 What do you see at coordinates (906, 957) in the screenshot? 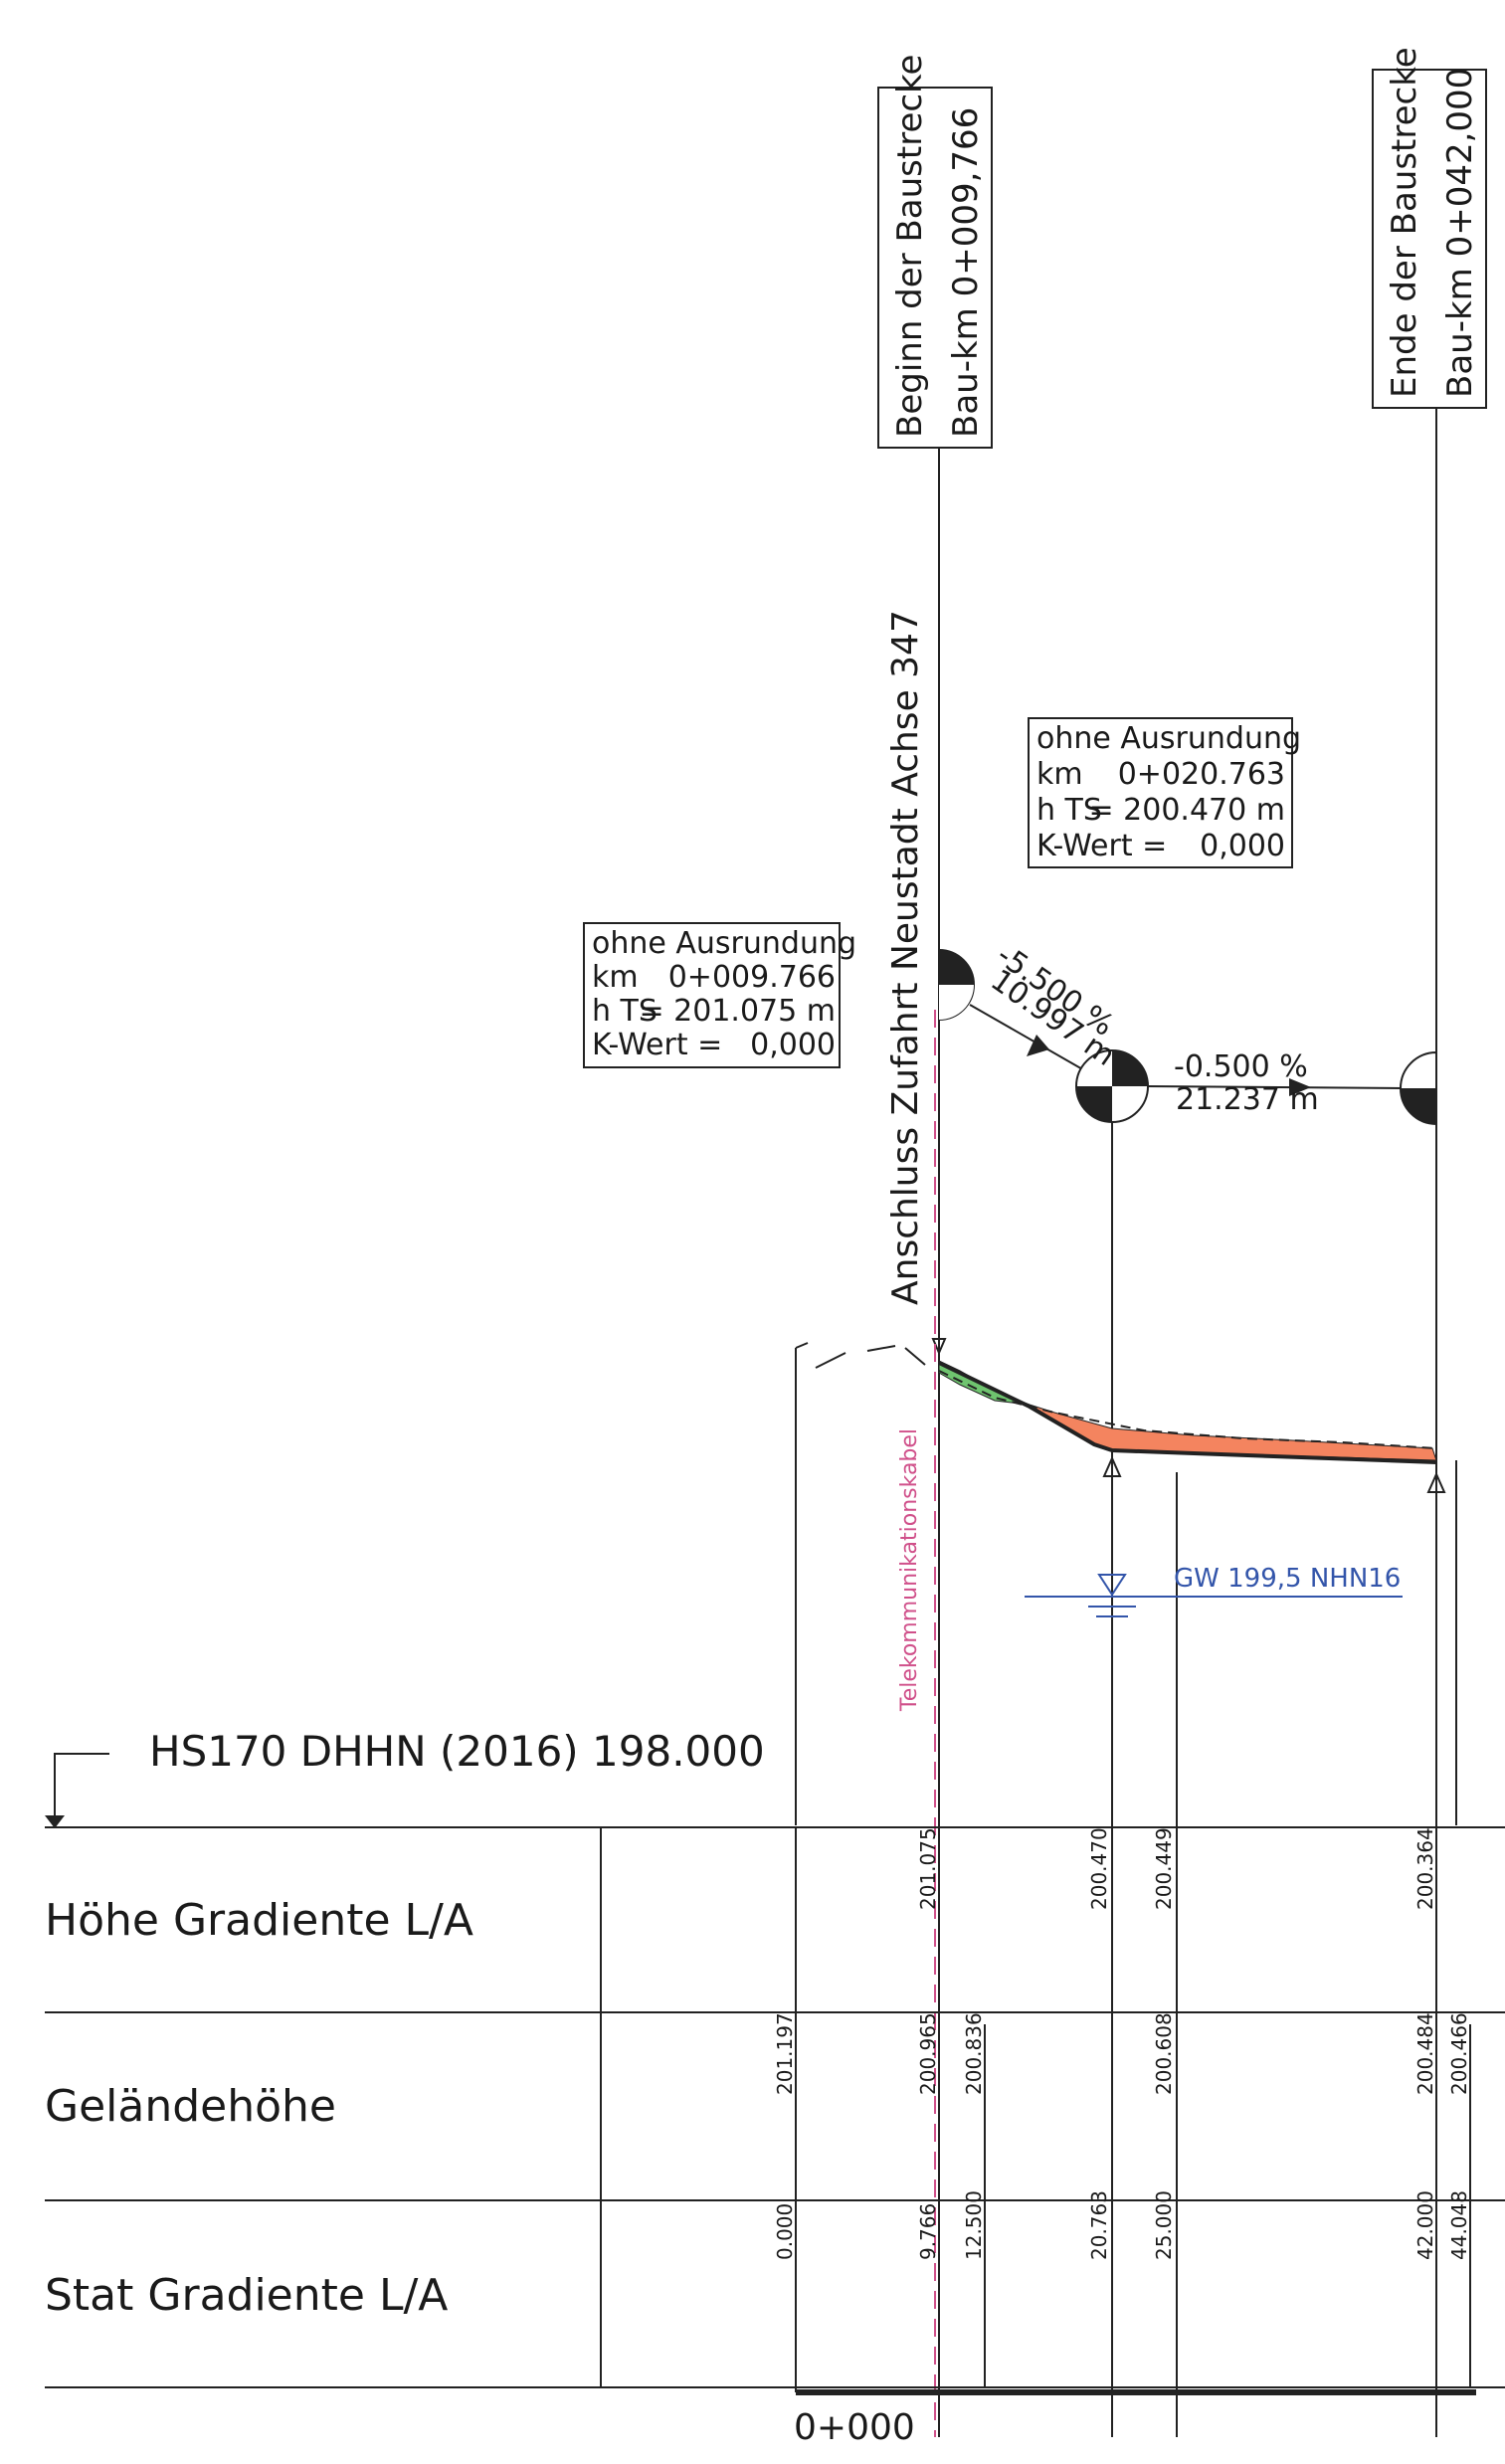
I see `connection-label: Anschluss Zufahrt Neustadt Achse 347` at bounding box center [906, 957].